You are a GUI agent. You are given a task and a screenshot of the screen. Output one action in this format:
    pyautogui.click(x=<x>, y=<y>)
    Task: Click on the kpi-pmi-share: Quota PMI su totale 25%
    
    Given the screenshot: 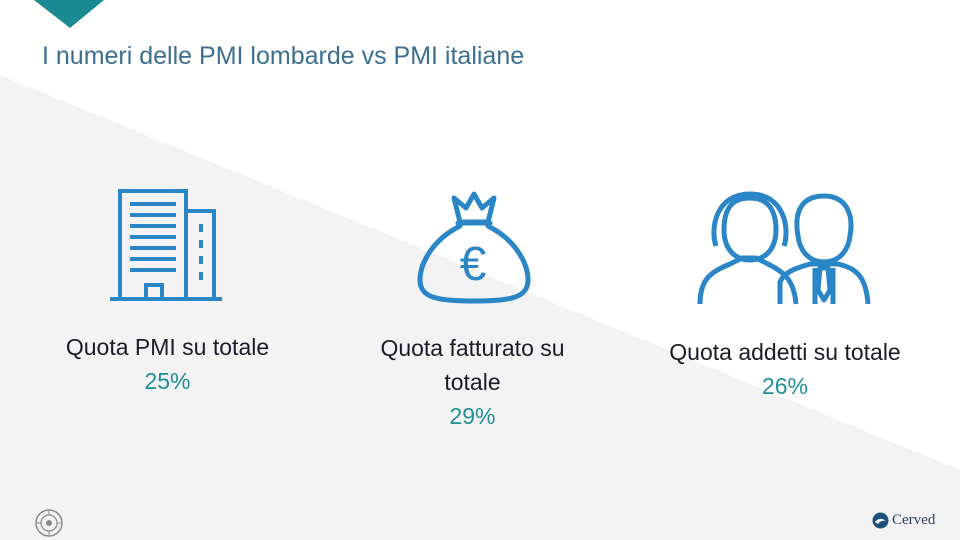 What is the action you would take?
    pyautogui.click(x=167, y=364)
    